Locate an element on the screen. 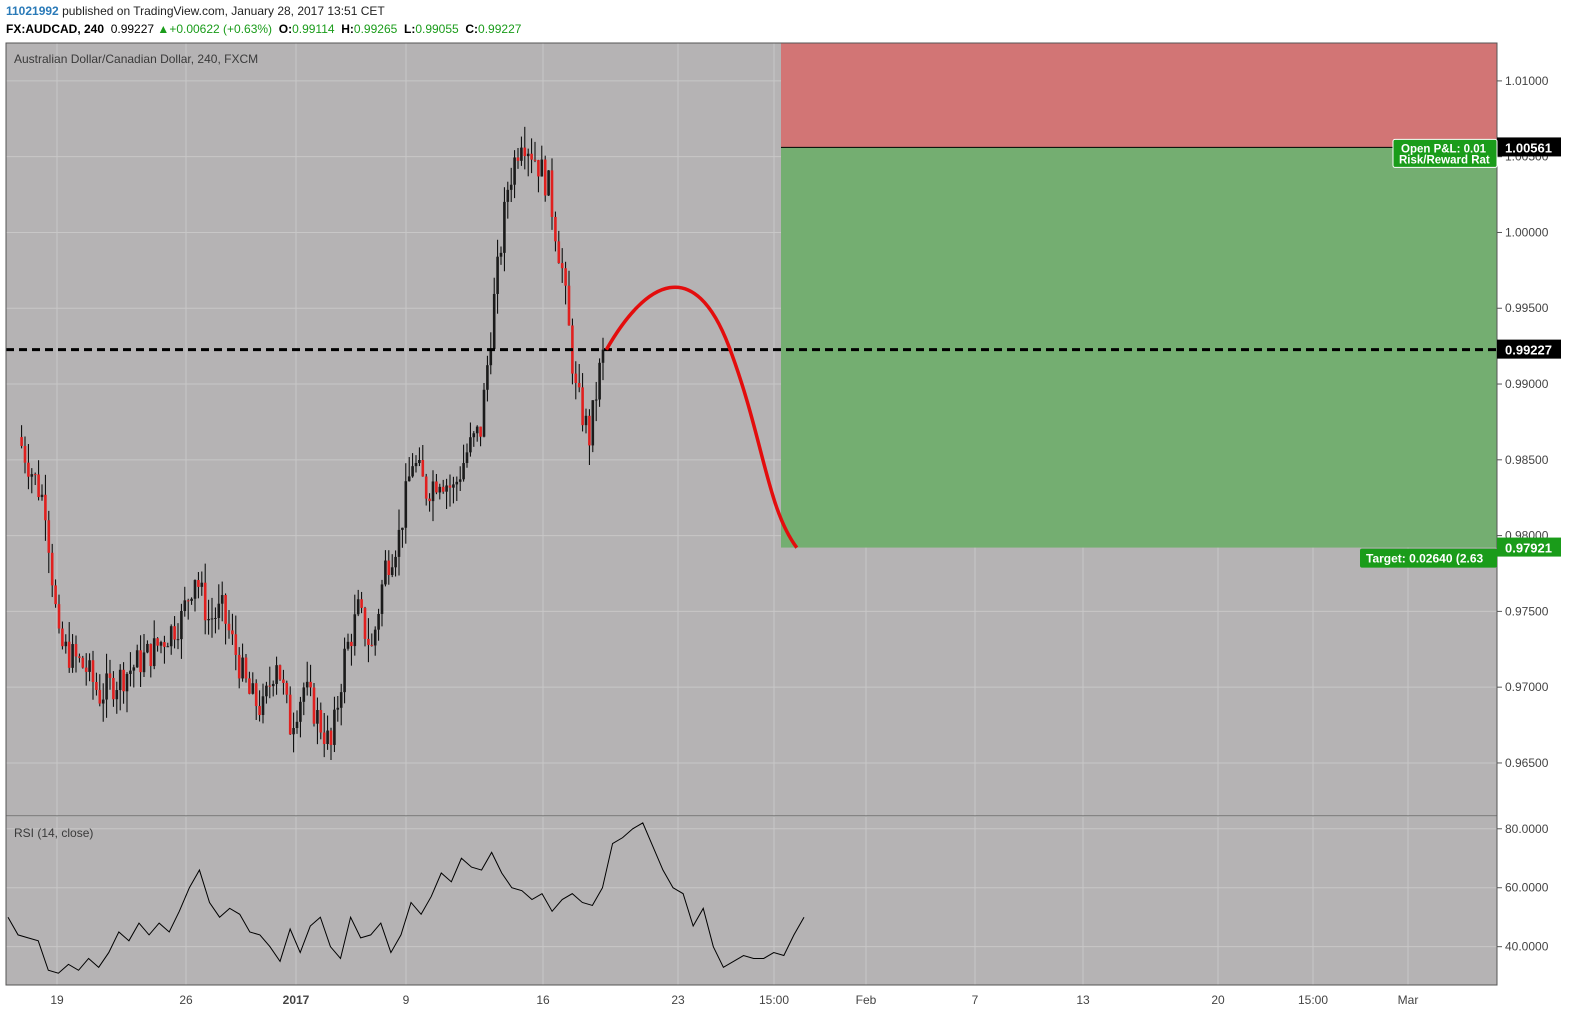 The width and height of the screenshot is (1592, 1033). rsi-line is located at coordinates (406, 898).